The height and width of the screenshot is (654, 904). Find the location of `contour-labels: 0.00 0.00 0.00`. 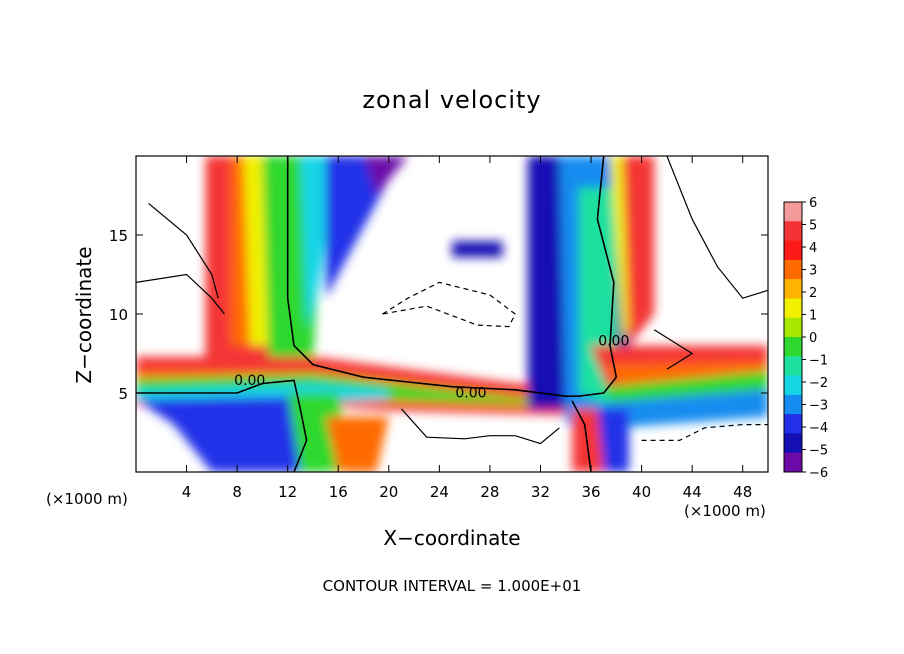

contour-labels: 0.00 0.00 0.00 is located at coordinates (431, 368).